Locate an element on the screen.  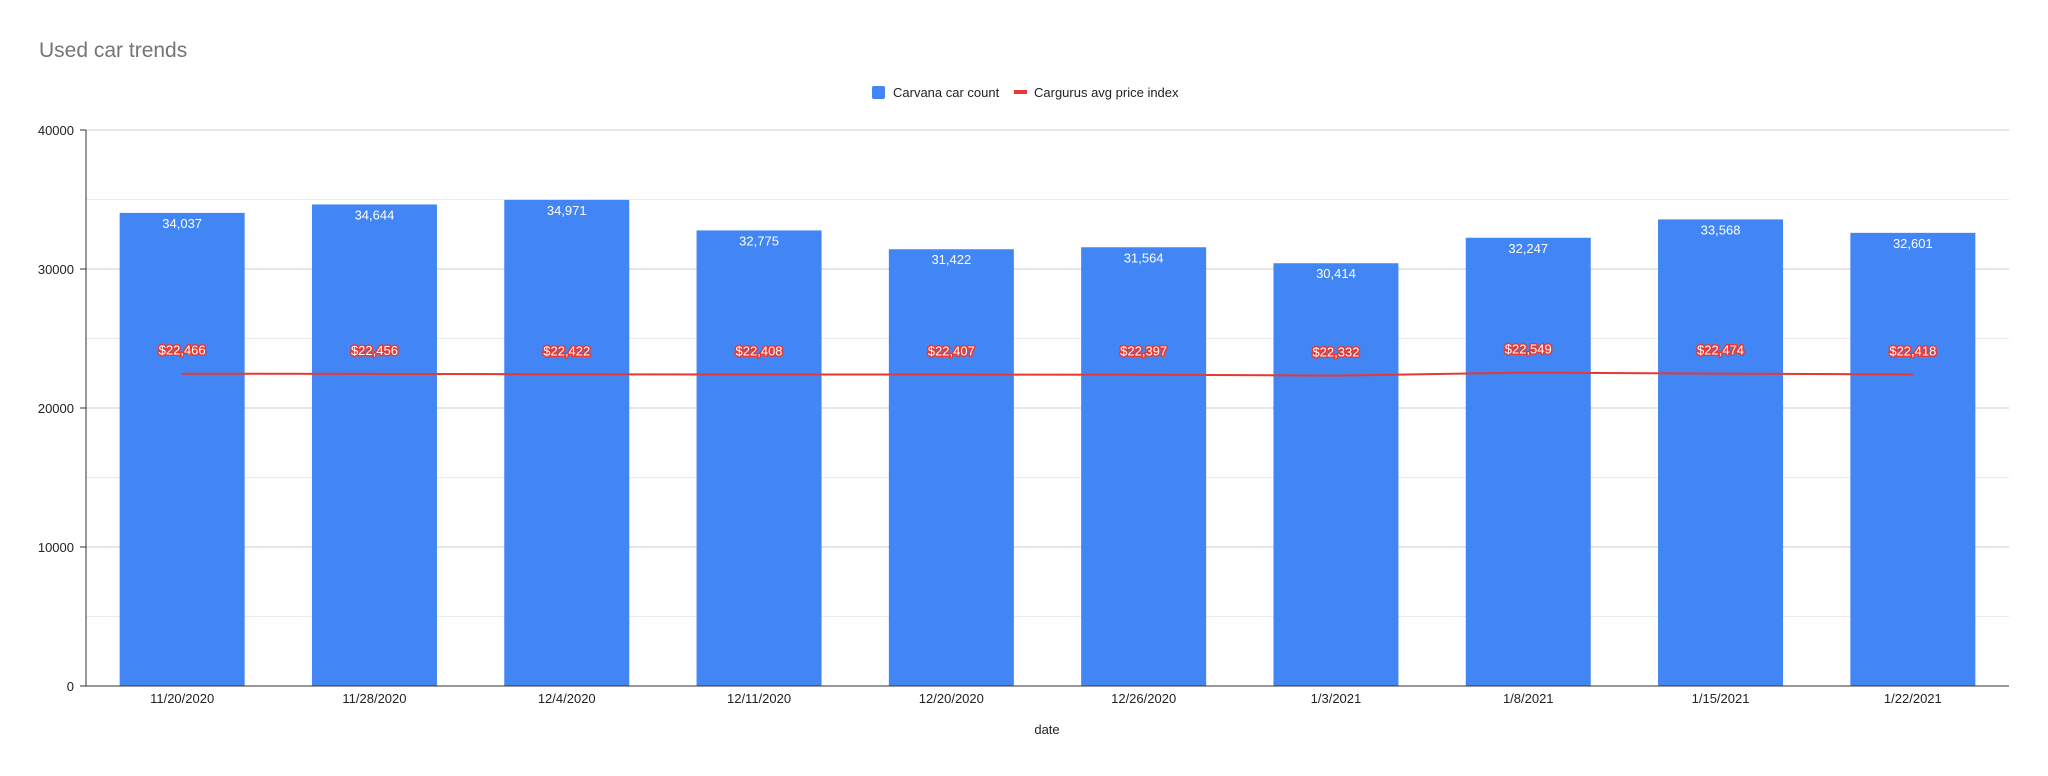
x-tick-label: 12/26/2020 is located at coordinates (1143, 698).